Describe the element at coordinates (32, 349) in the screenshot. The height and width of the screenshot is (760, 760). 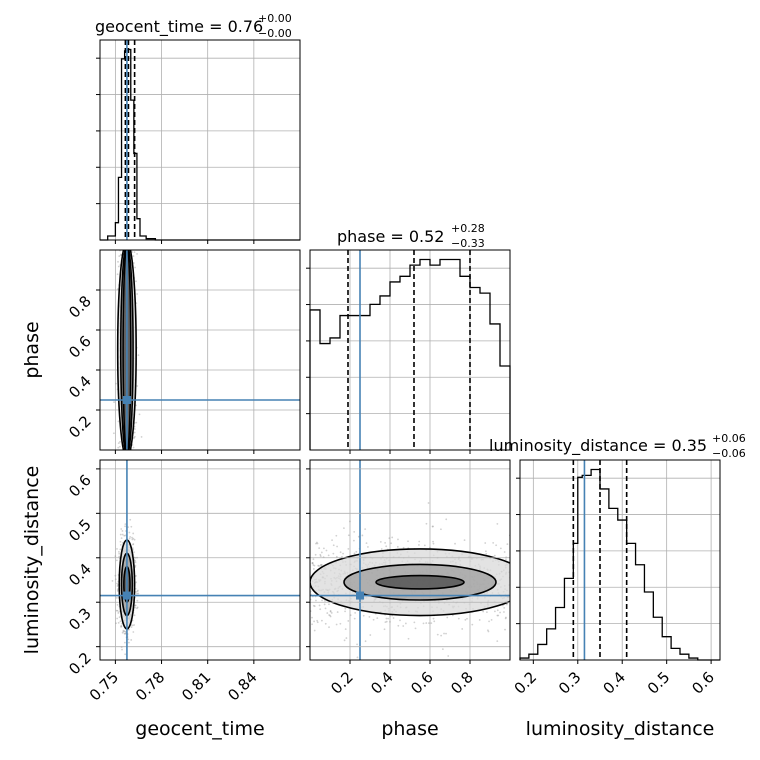
I see `ylabel-phase: phase` at that location.